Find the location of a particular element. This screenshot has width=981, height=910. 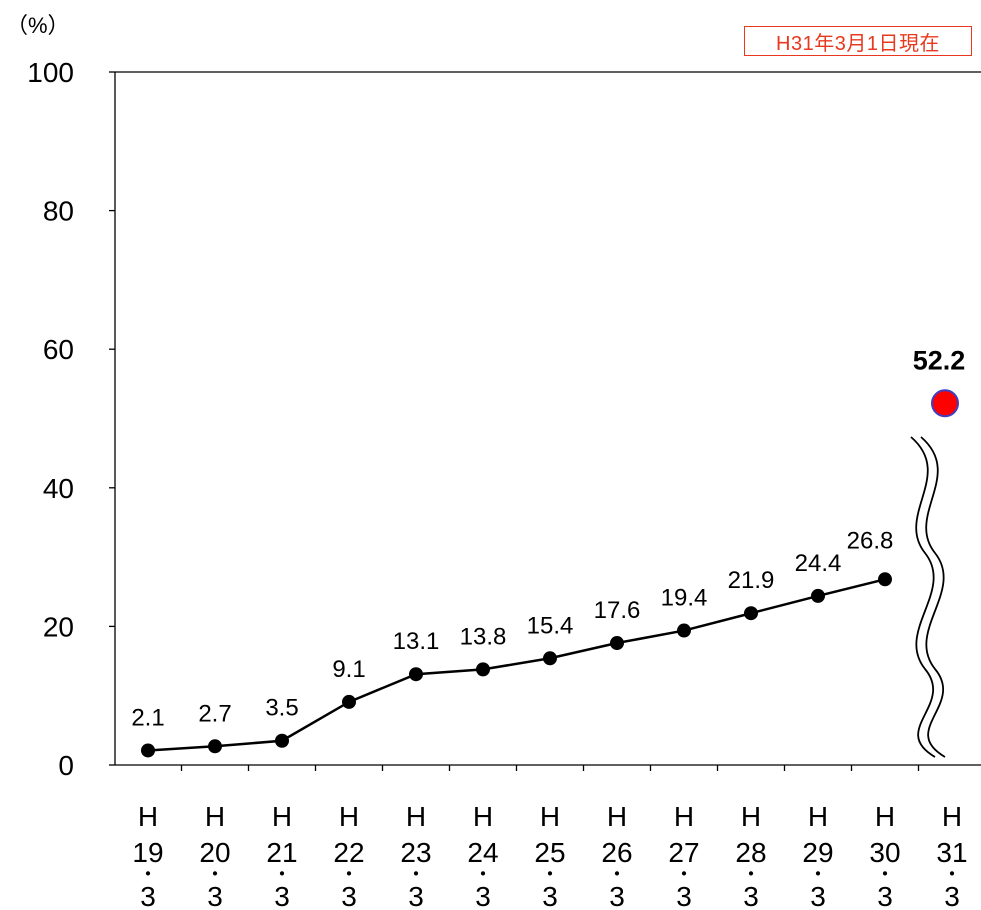

x-category-year: 25 is located at coordinates (549, 852).